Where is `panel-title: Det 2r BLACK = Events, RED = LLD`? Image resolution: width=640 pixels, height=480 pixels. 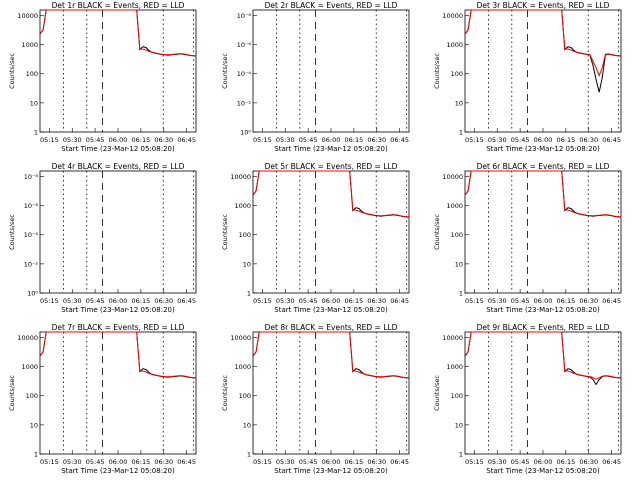
panel-title: Det 2r BLACK = Events, RED = LLD is located at coordinates (331, 5).